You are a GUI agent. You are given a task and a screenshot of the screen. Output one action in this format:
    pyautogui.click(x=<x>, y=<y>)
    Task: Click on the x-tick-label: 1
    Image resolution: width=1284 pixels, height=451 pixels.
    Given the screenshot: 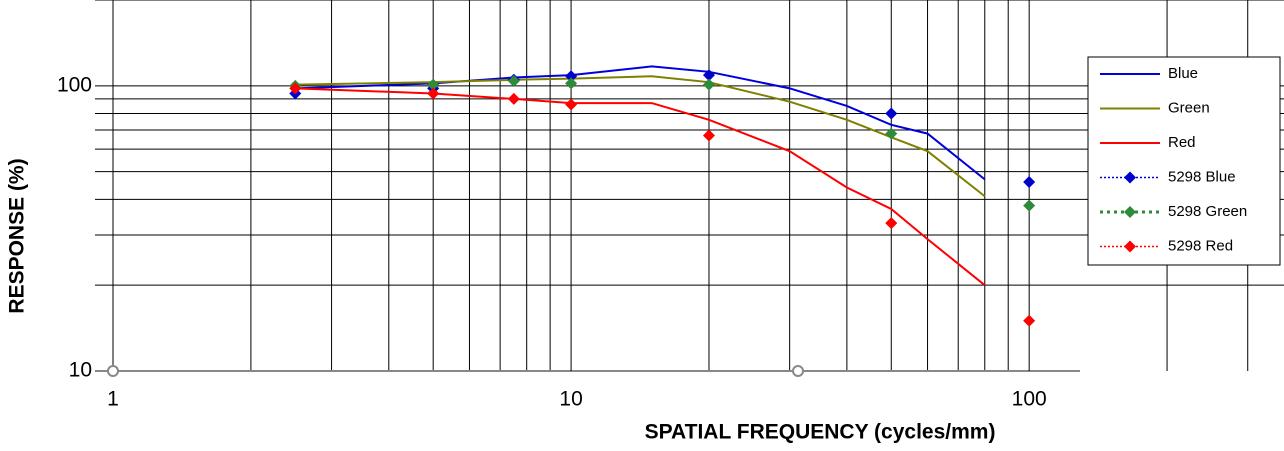 What is the action you would take?
    pyautogui.click(x=113, y=399)
    